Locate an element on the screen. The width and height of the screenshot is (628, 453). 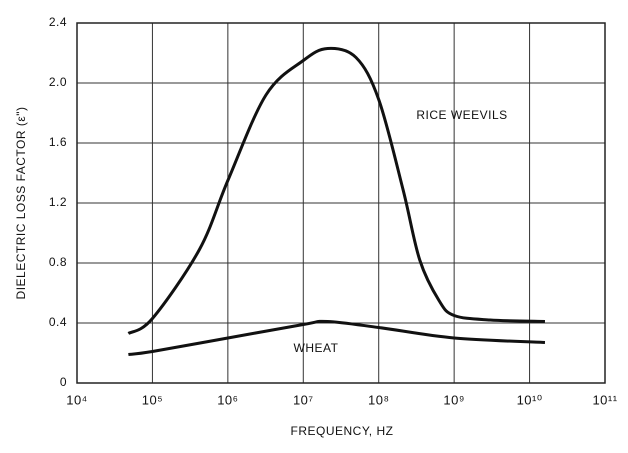
x-tick-label: 10⁶ is located at coordinates (227, 399).